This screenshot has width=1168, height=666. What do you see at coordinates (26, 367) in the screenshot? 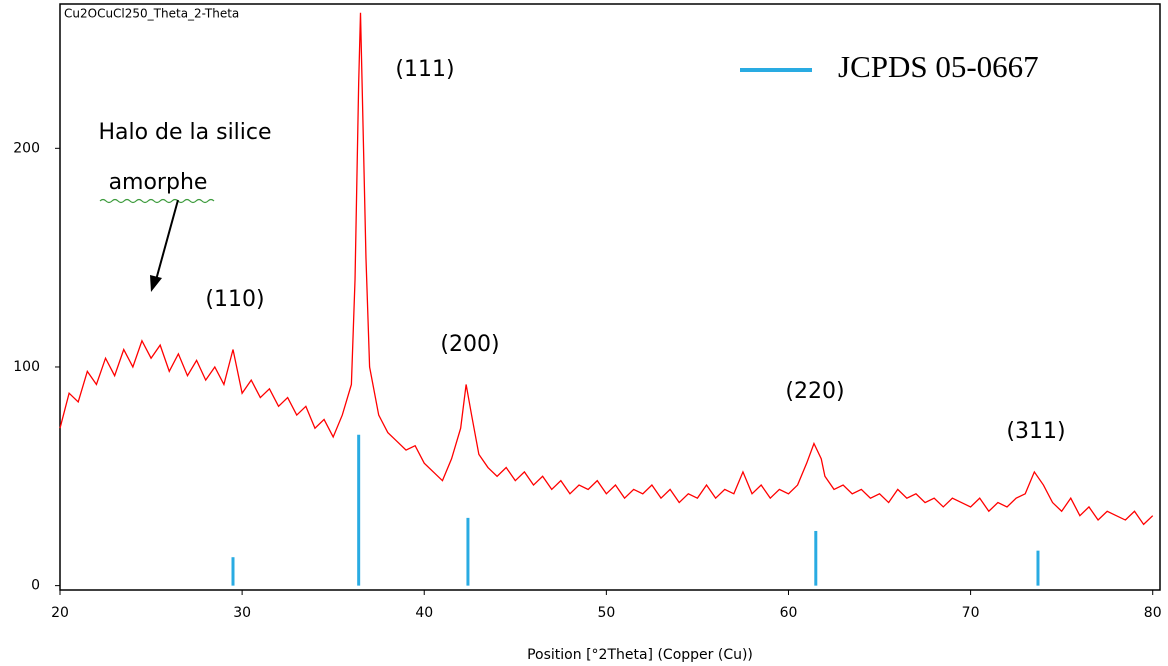
I see `y-tick-label: 100` at bounding box center [26, 367].